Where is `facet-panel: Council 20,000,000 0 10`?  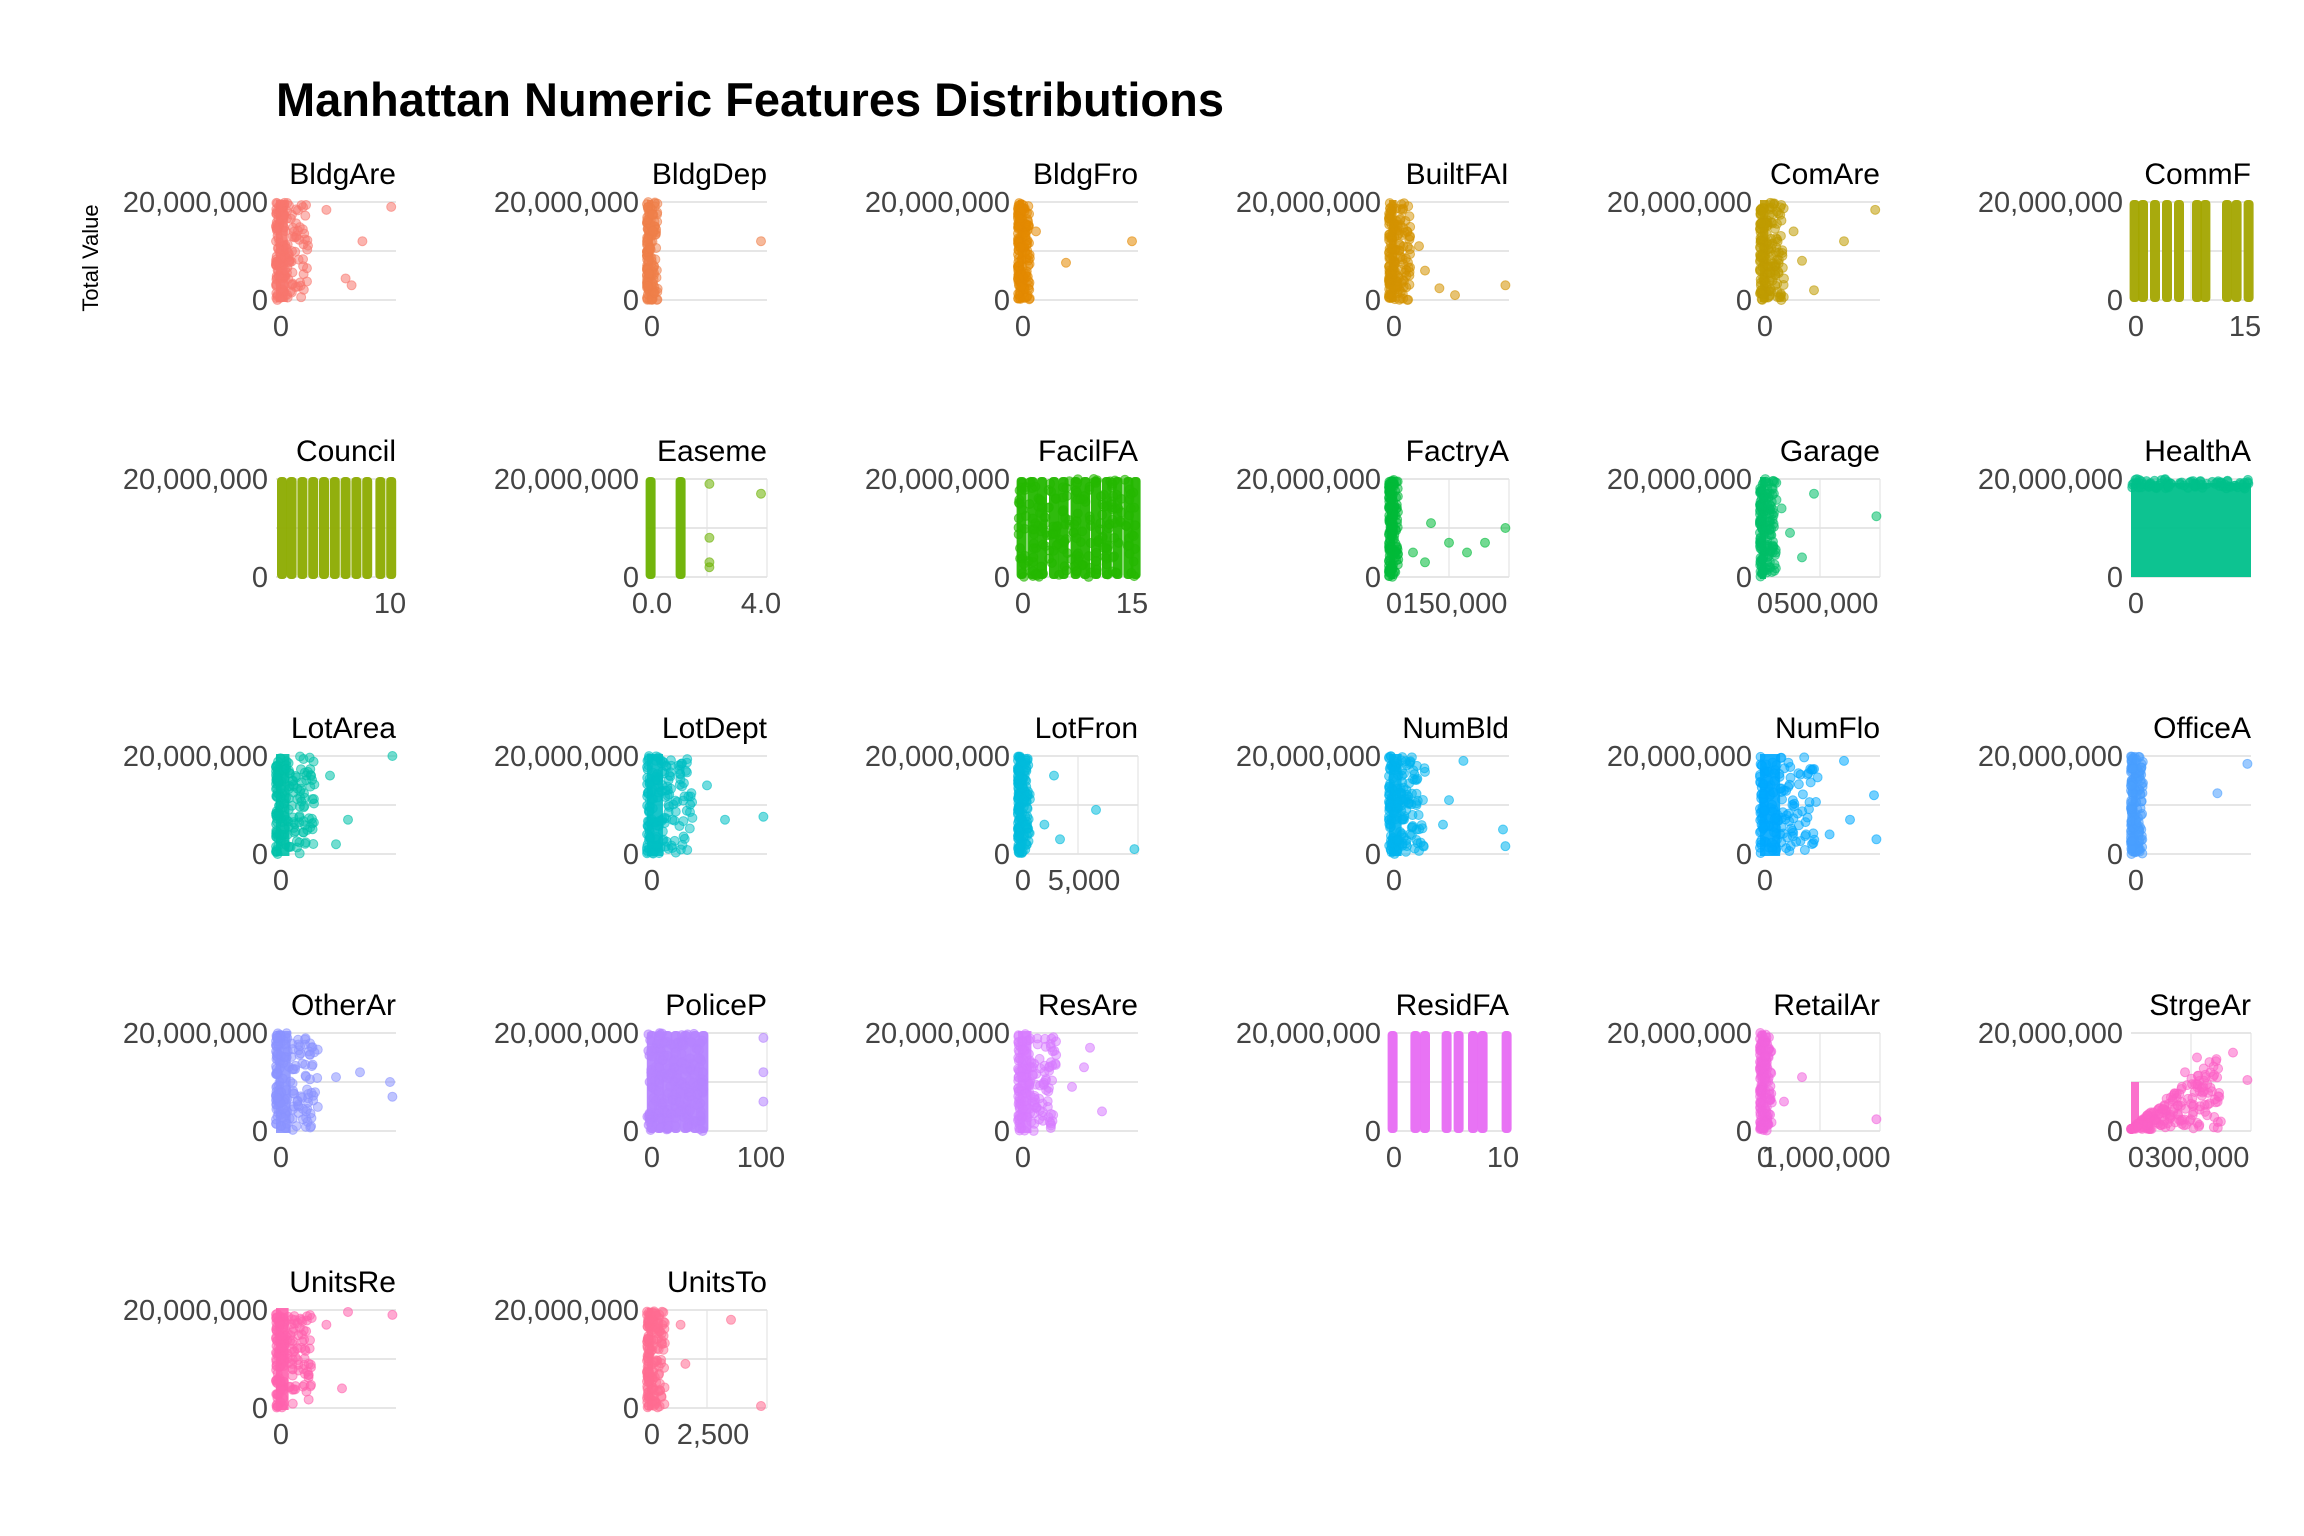 facet-panel: Council 20,000,000 0 10 is located at coordinates (264, 527).